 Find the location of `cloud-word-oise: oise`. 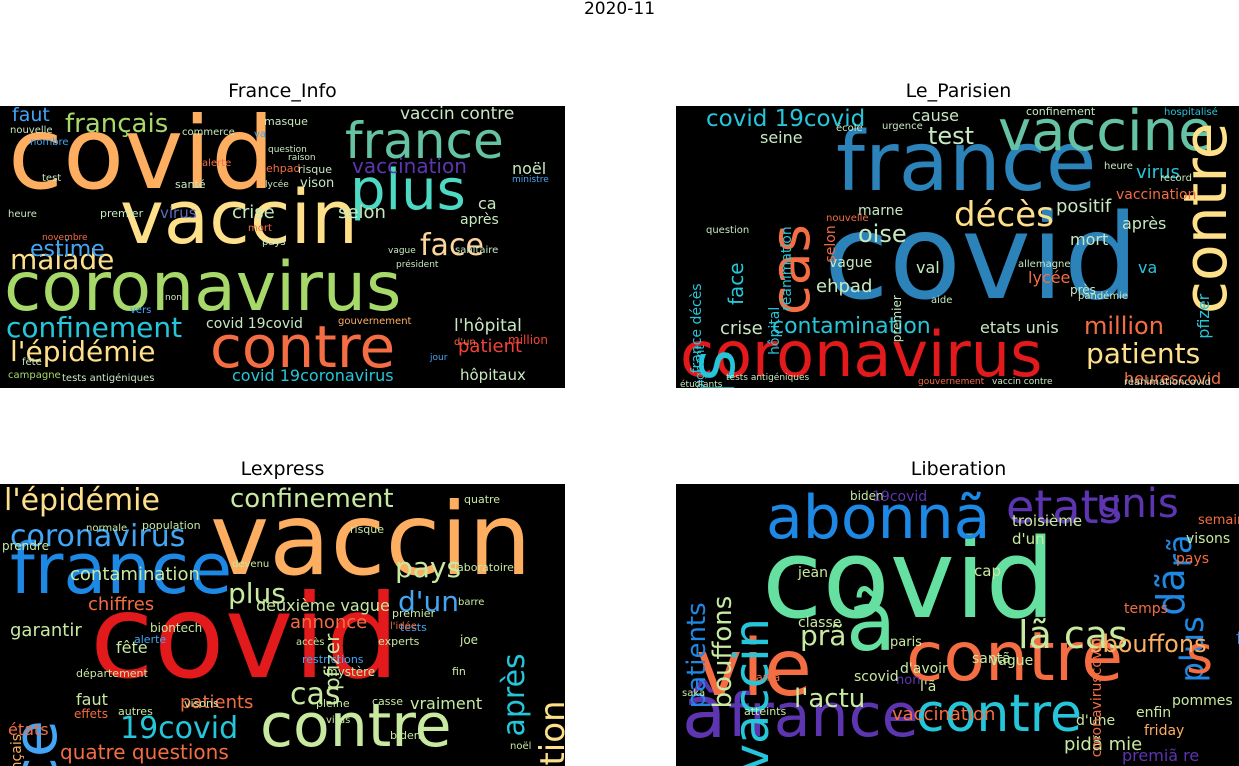

cloud-word-oise: oise is located at coordinates (882, 234).